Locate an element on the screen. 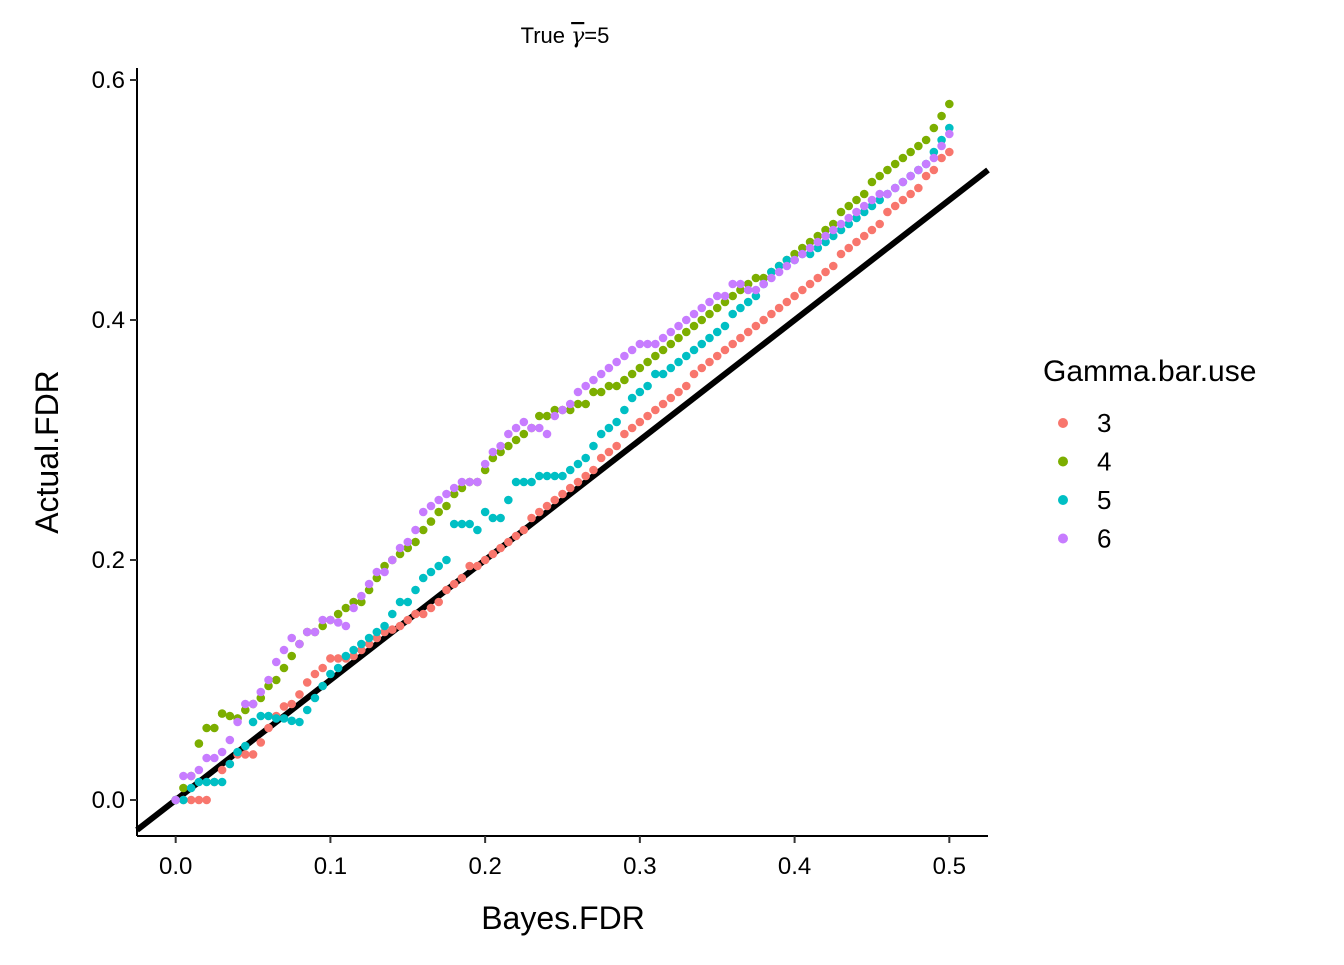 The height and width of the screenshot is (965, 1344). legend-key is located at coordinates (1063, 500).